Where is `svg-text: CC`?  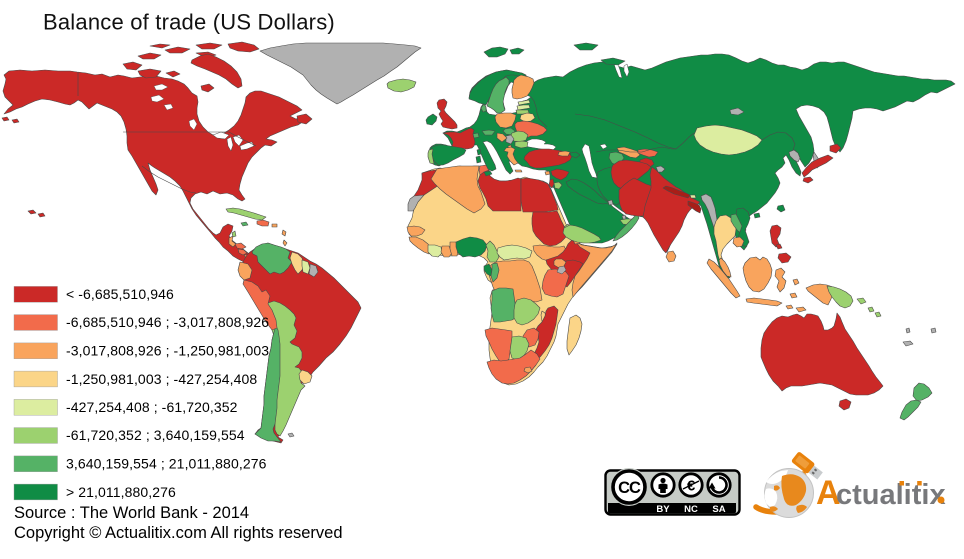 svg-text: CC is located at coordinates (629, 488).